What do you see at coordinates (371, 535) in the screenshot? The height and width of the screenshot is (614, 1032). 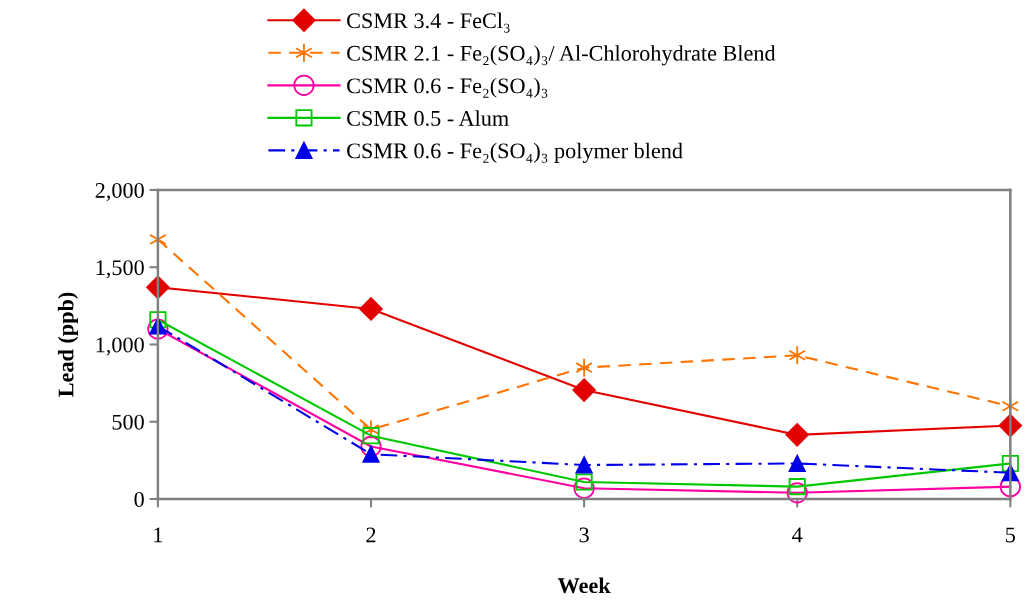 I see `x-tick-label: 2` at bounding box center [371, 535].